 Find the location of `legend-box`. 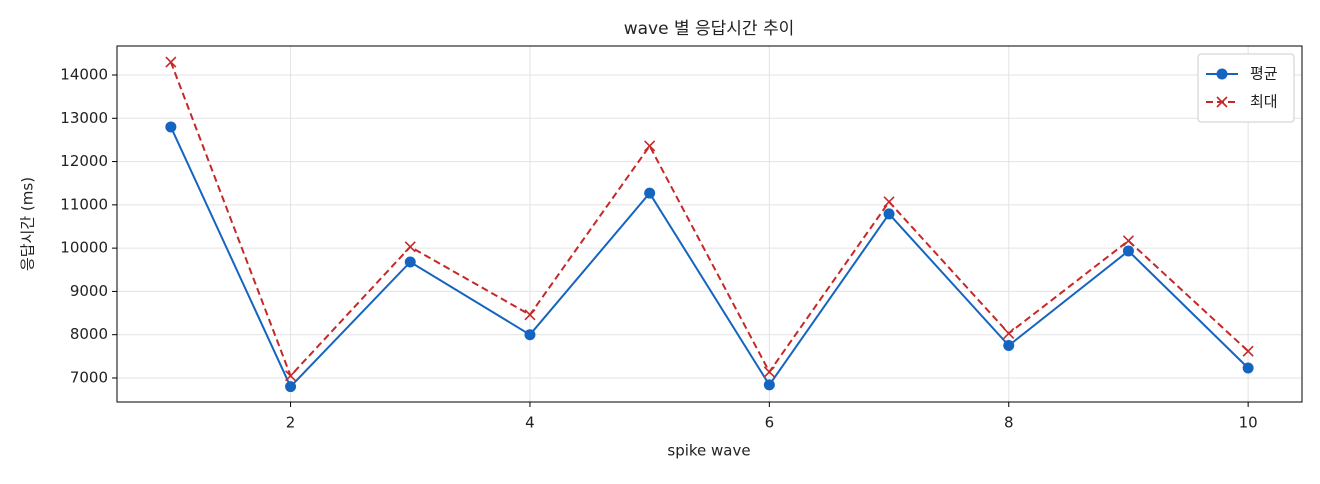

legend-box is located at coordinates (1246, 88).